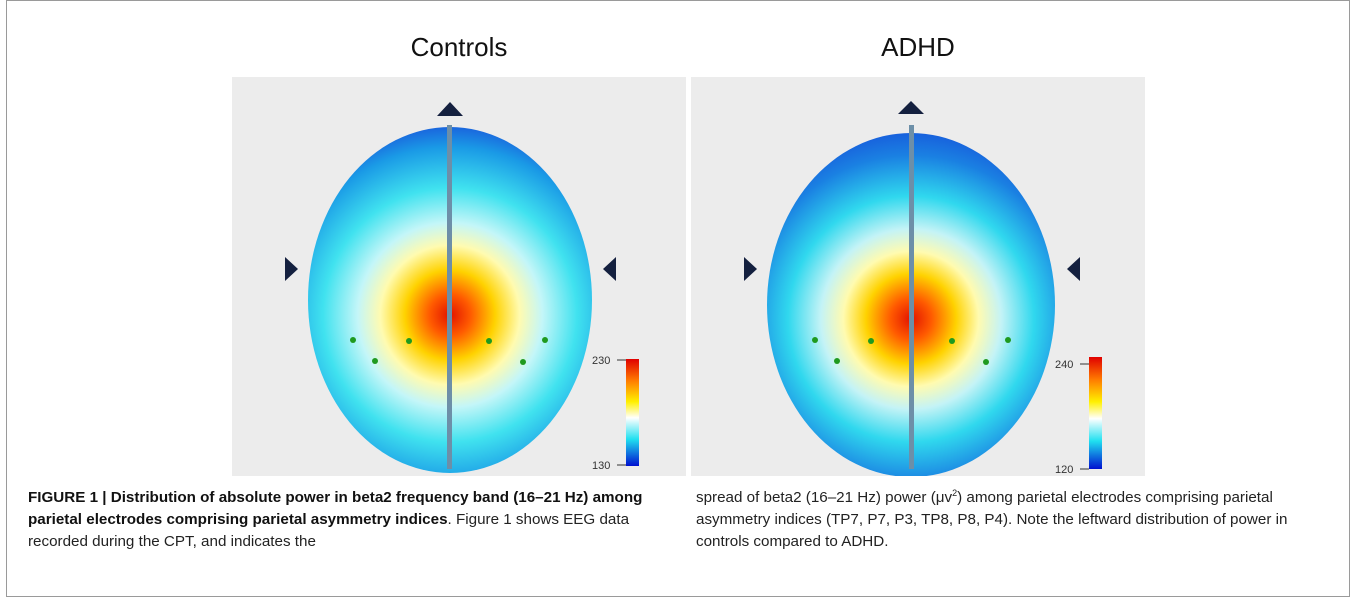 This screenshot has height=598, width=1357. I want to click on colorbar-min-label: 130, so click(601, 466).